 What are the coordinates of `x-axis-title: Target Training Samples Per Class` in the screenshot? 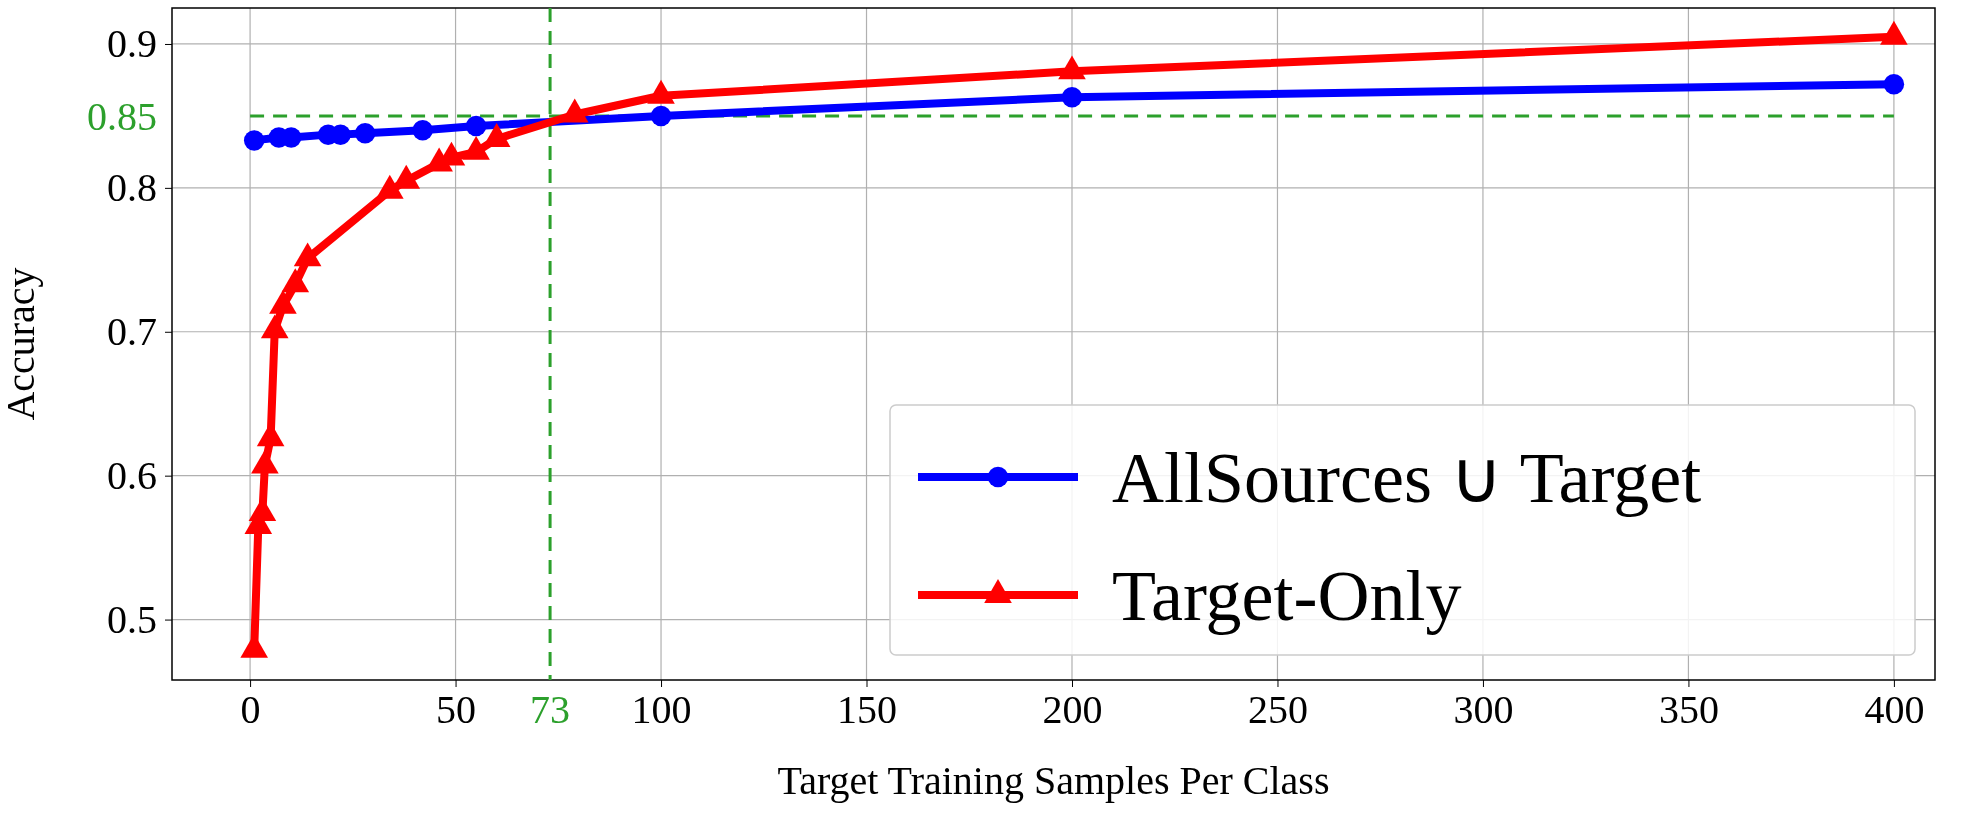 It's located at (1053, 780).